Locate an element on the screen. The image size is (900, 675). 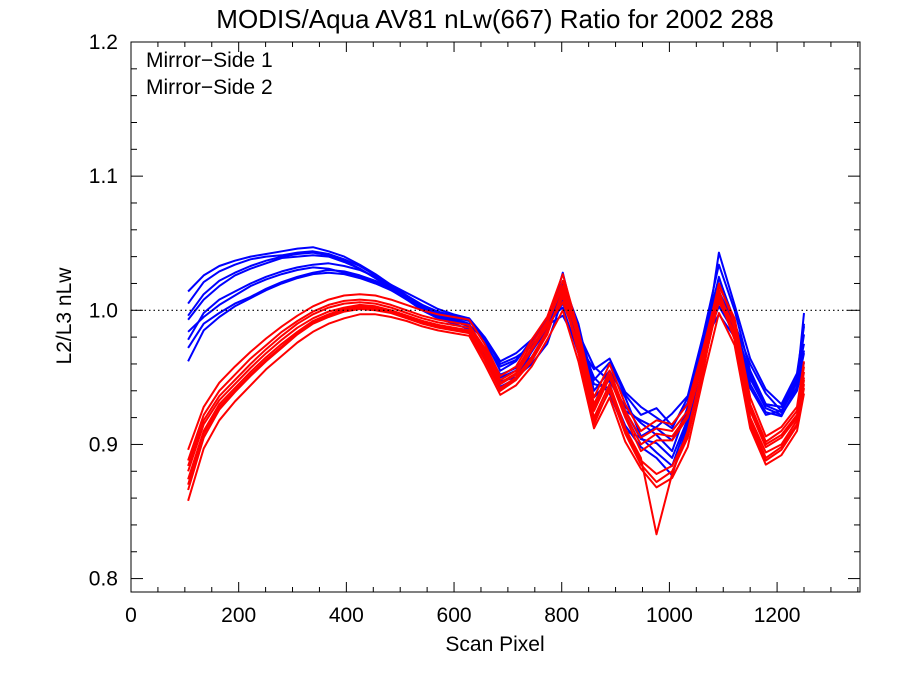
x-tick-labels: 0 200 400 600 800 1000 1200 is located at coordinates (462, 615).